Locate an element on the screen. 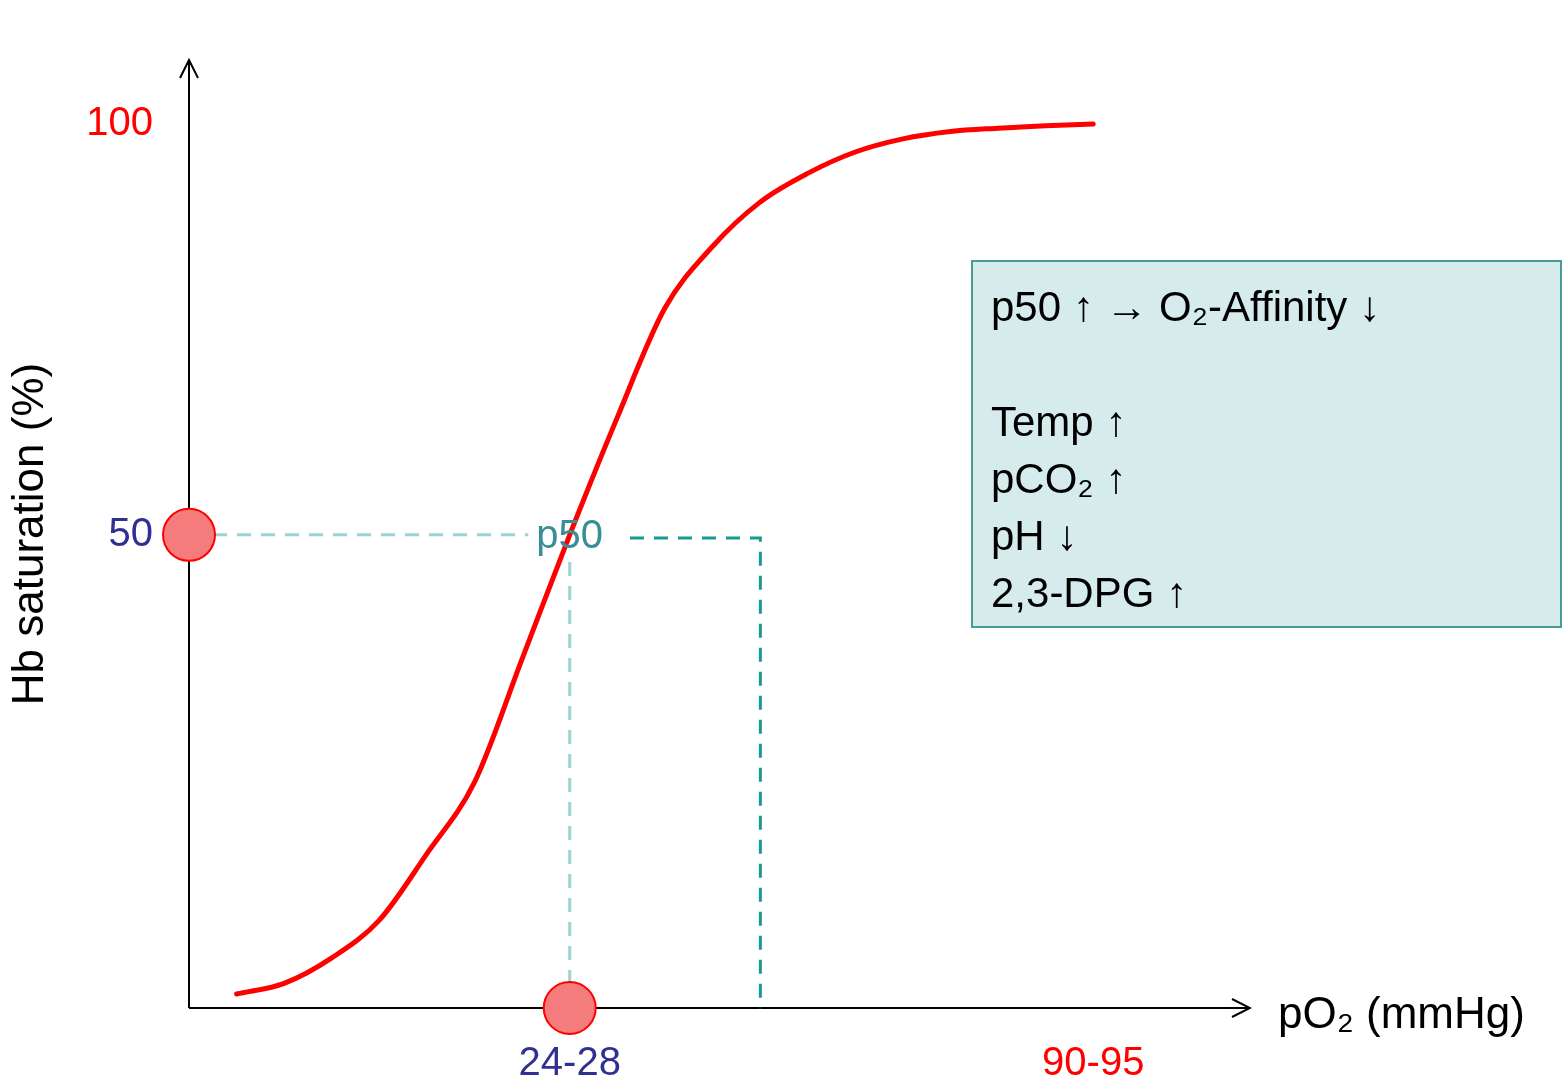 The image size is (1562, 1087). y-tick-label: 100 is located at coordinates (119, 121).